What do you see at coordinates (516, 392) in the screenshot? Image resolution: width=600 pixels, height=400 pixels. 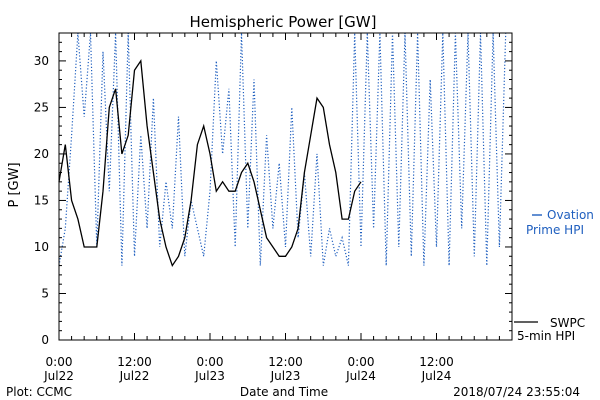 I see `footer-timestamp: 2018/07/24 23:55:04` at bounding box center [516, 392].